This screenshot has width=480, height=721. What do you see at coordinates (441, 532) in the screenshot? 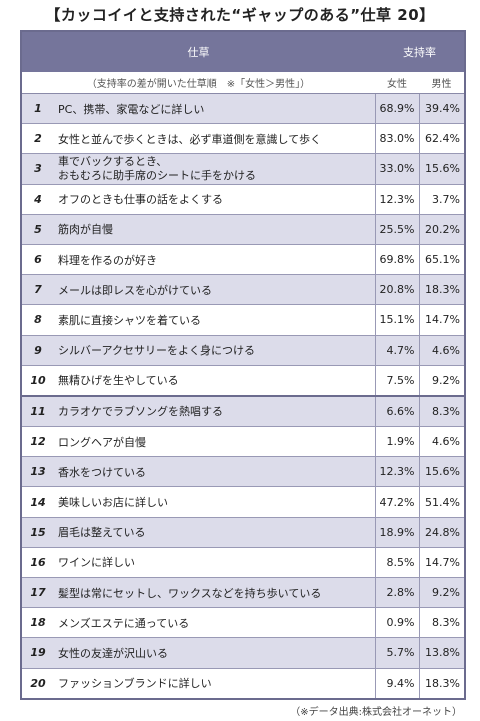
I see `male-rate: 24.8%` at bounding box center [441, 532].